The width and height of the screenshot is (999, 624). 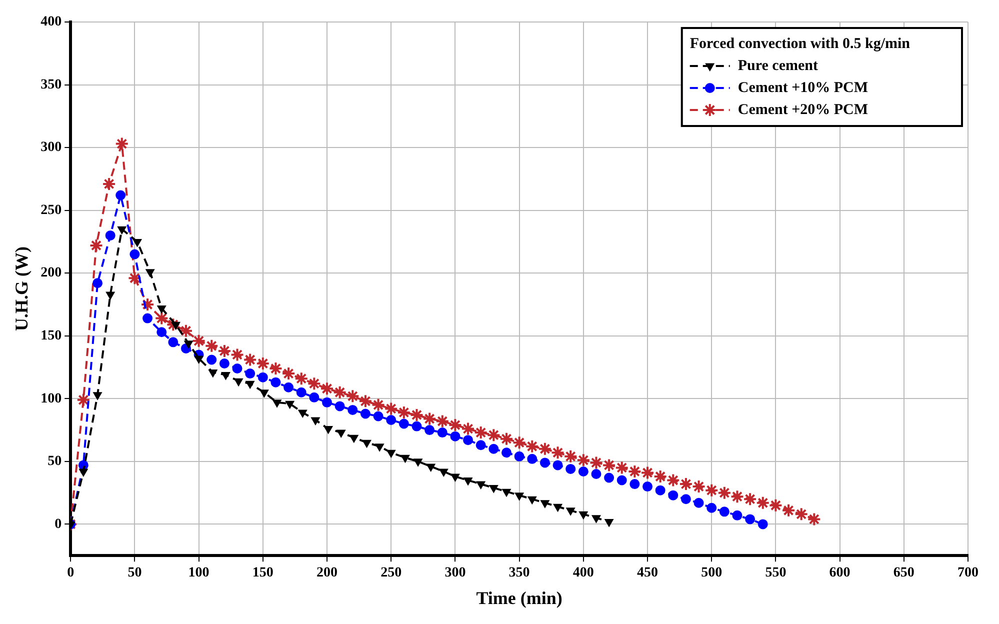 What do you see at coordinates (391, 573) in the screenshot?
I see `x-tick-label: 250` at bounding box center [391, 573].